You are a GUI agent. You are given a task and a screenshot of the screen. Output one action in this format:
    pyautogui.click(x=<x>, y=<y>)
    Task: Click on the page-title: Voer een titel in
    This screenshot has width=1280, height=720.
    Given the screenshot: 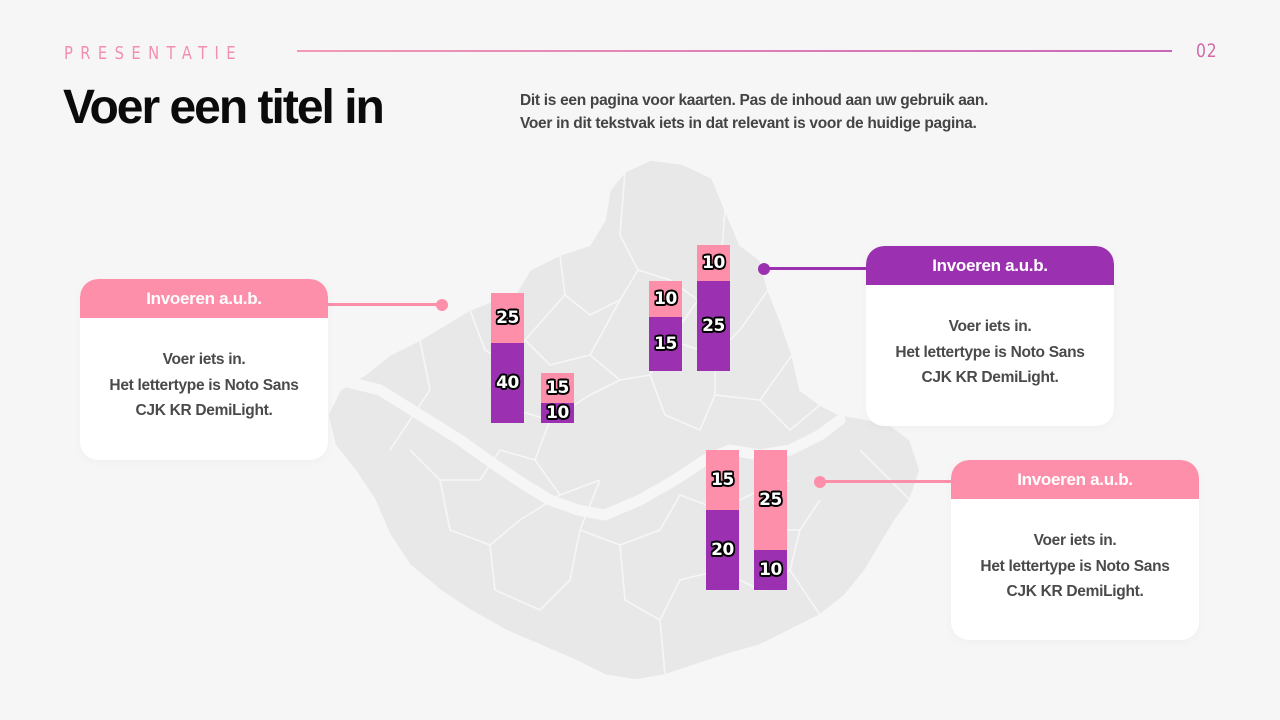 What is the action you would take?
    pyautogui.click(x=224, y=107)
    